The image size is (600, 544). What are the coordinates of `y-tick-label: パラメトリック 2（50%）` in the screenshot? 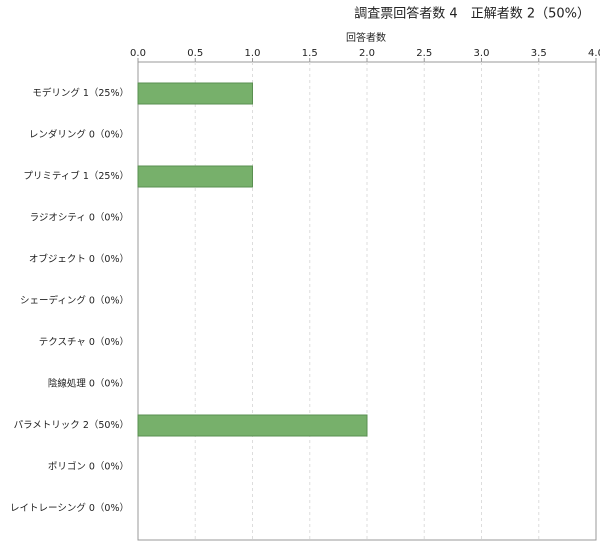 It's located at (71, 425).